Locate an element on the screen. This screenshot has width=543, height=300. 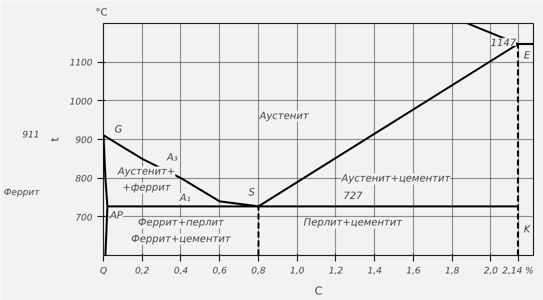
y-axis-title: t is located at coordinates (55, 139).